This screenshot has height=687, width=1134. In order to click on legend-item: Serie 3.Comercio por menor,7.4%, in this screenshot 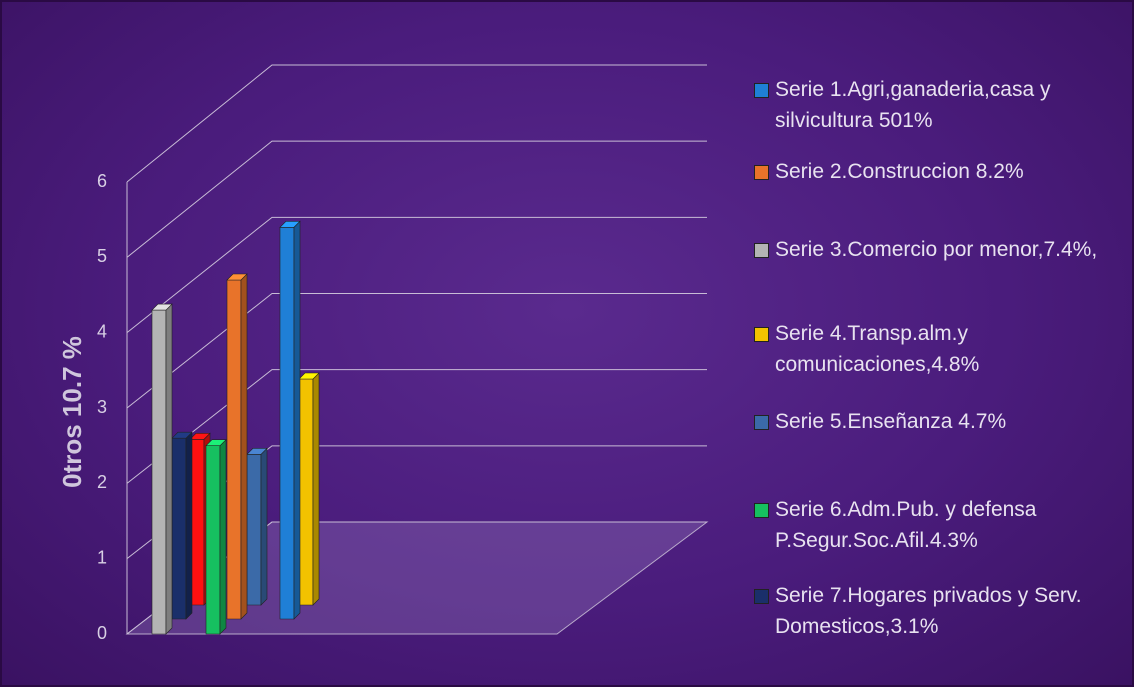, I will do `click(939, 249)`.